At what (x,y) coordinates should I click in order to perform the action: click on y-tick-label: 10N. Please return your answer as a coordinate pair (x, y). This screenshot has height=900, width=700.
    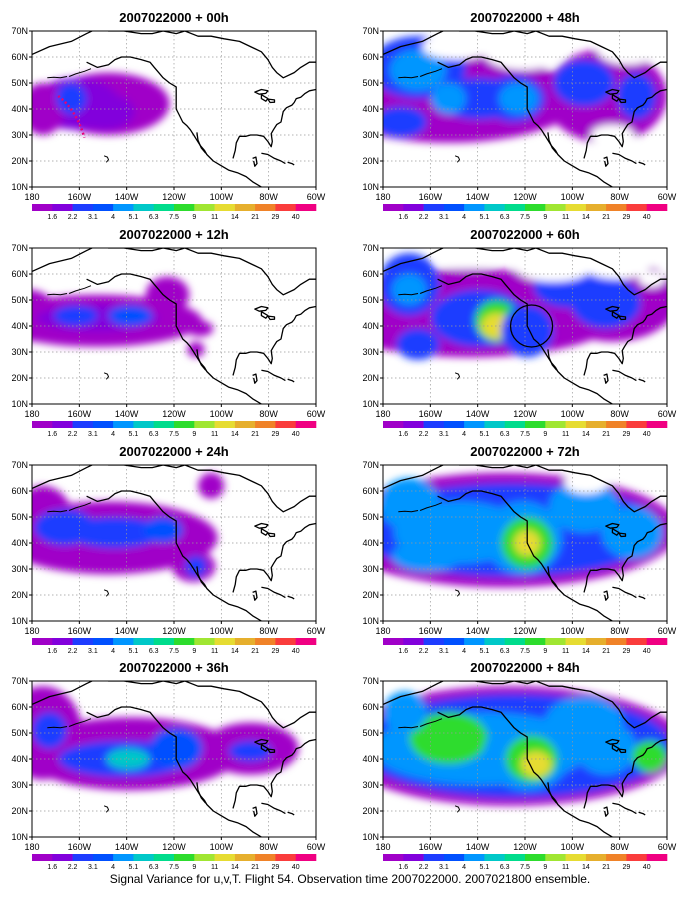
    Looking at the image, I should click on (19, 621).